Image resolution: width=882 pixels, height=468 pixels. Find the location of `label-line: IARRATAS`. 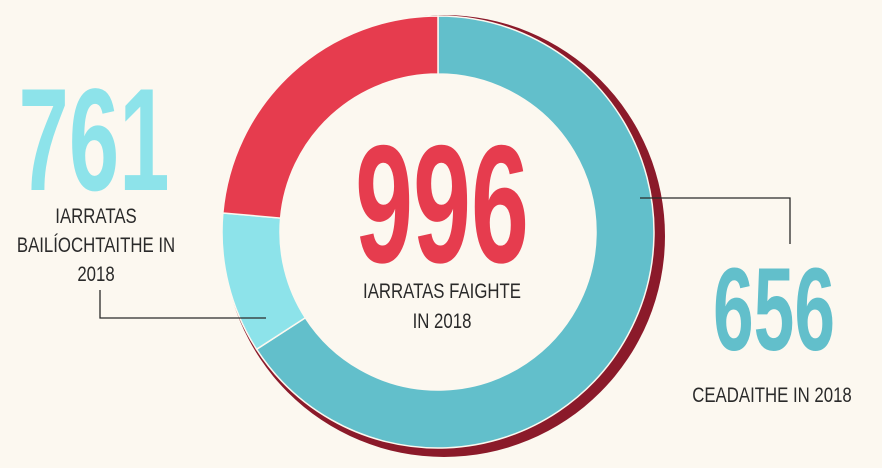

label-line: IARRATAS is located at coordinates (95, 216).